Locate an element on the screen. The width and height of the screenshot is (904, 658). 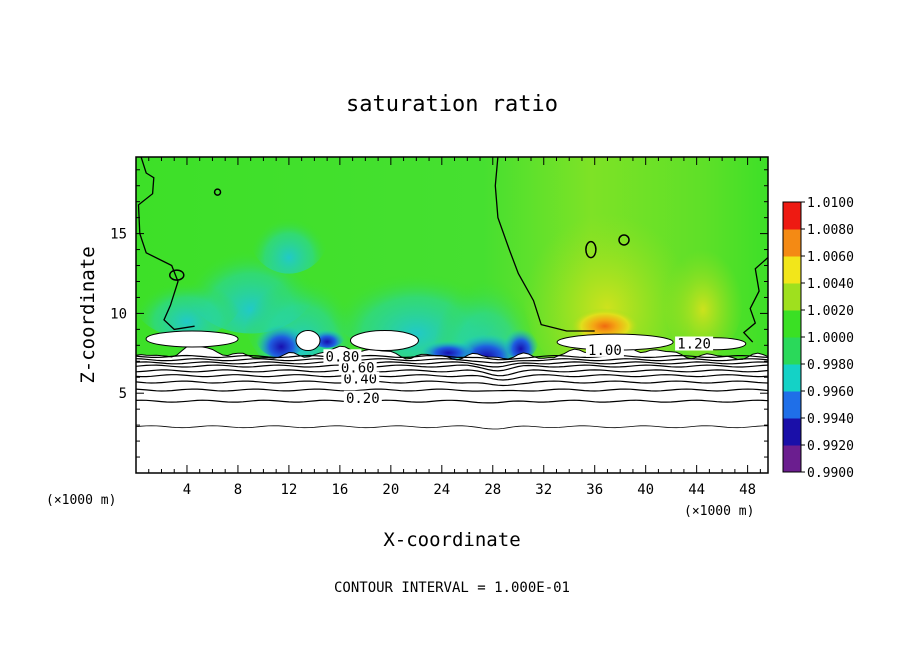
x-tick-label: 16 is located at coordinates (339, 490).